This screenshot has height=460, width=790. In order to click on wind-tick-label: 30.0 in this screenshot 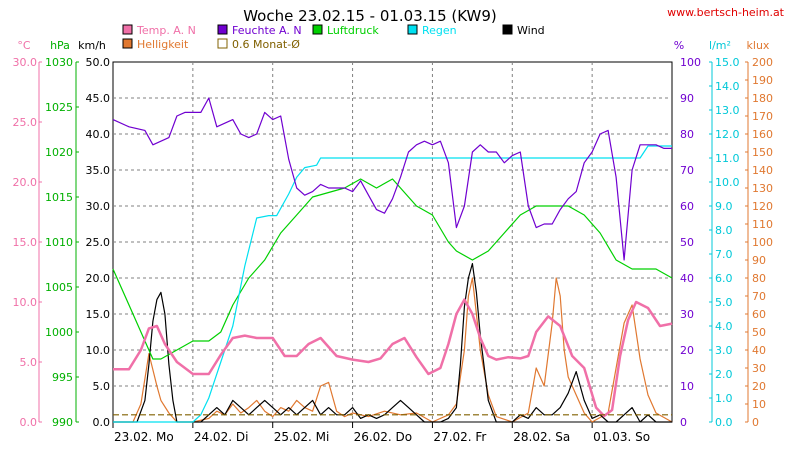, I will do `click(98, 206)`.